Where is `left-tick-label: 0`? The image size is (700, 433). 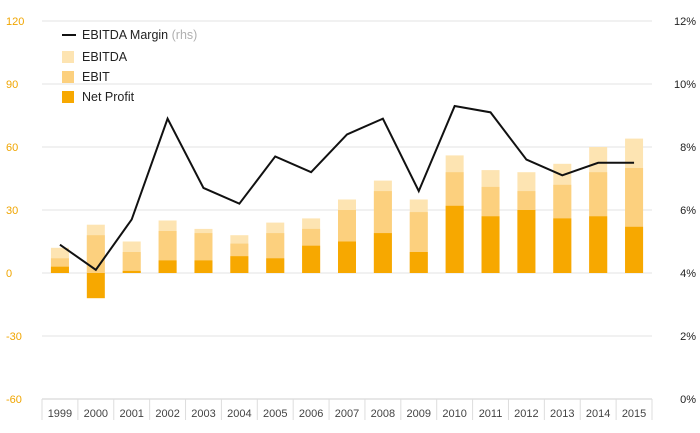 left-tick-label: 0 is located at coordinates (9, 274).